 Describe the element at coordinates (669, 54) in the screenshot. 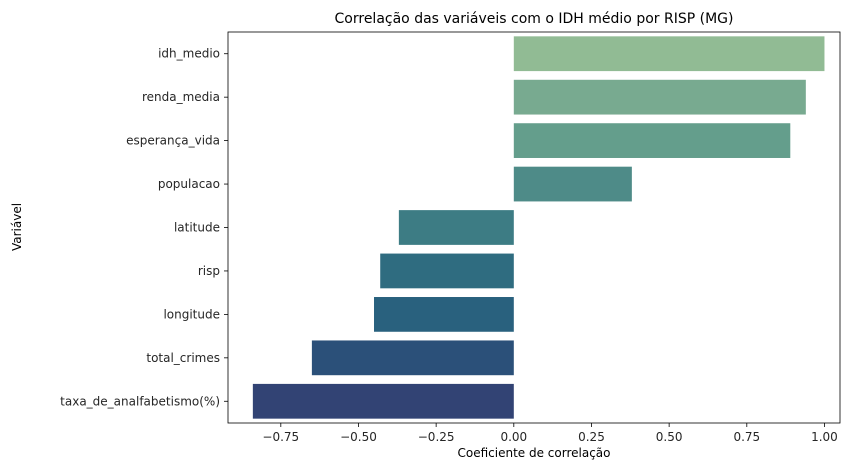

I see `bar-idh_medio` at that location.